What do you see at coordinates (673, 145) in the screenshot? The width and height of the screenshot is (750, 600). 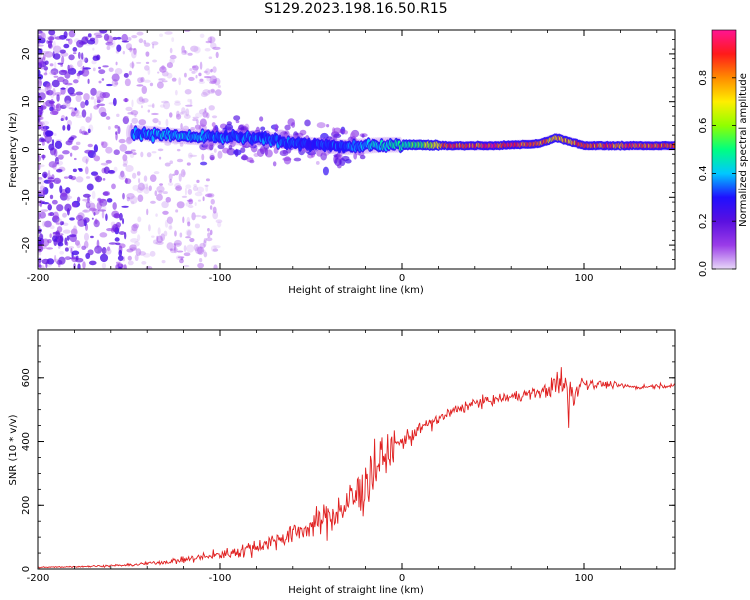 I see `spectrogram-ridge` at bounding box center [673, 145].